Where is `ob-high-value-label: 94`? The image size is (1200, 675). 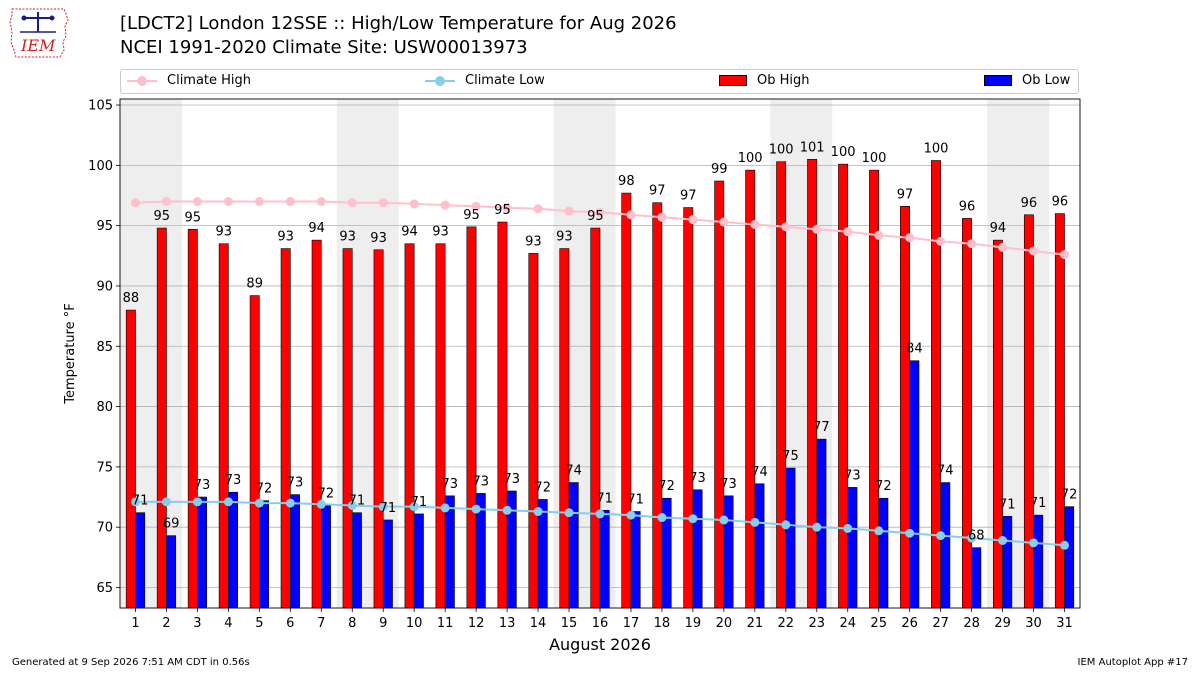 ob-high-value-label: 94 is located at coordinates (409, 232).